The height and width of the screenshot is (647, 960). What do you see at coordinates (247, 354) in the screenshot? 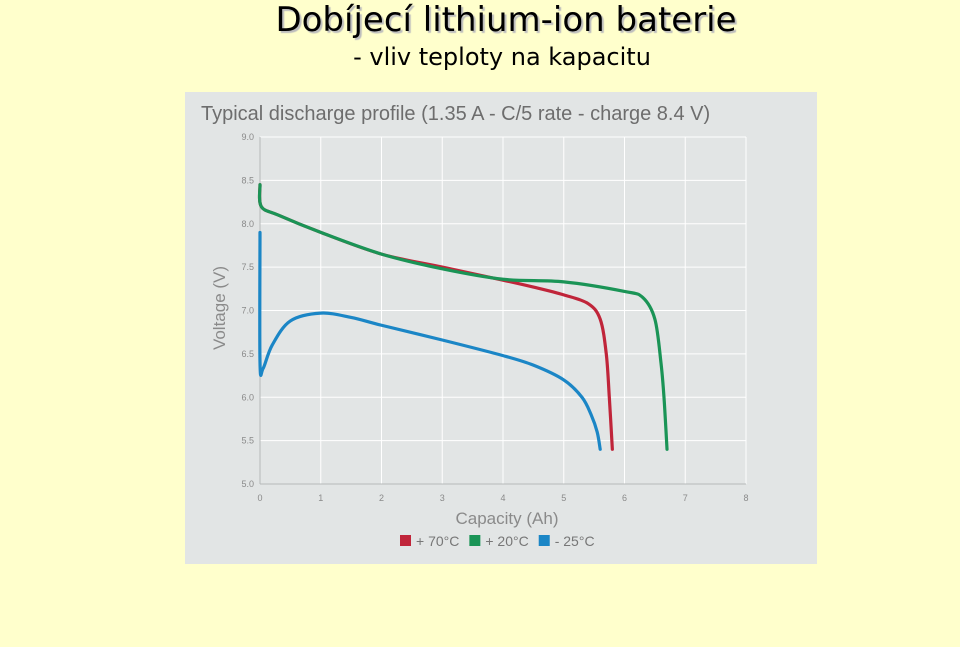
I see `y-tick-label: 6.5` at bounding box center [247, 354].